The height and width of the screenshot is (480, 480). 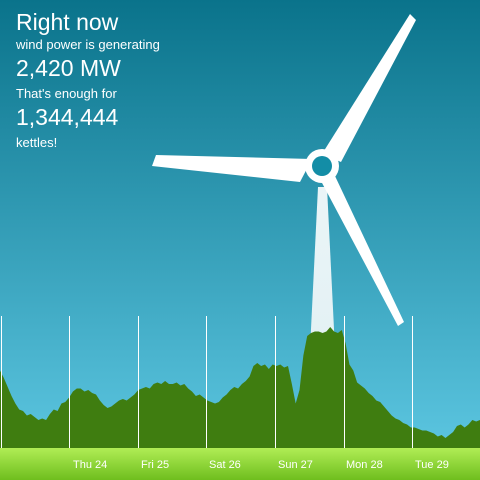 I want to click on headline-subtitle: wind power is generating, so click(x=88, y=44).